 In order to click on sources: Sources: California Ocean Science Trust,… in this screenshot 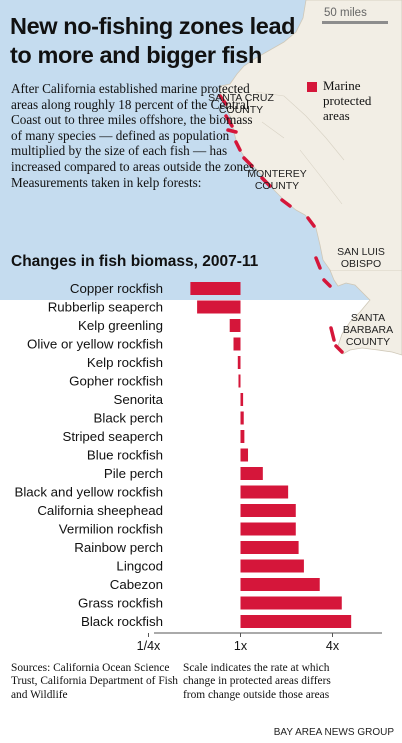, I will do `click(94, 681)`.